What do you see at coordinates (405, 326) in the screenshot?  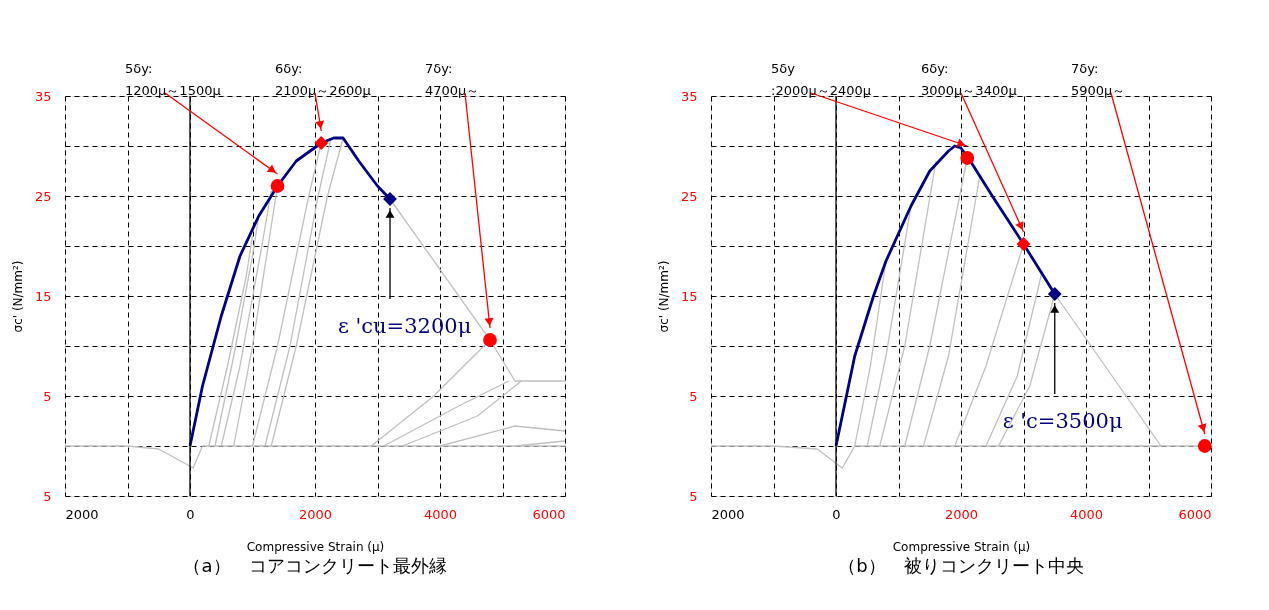 I see `annotation: ε 'cu=3200μ` at bounding box center [405, 326].